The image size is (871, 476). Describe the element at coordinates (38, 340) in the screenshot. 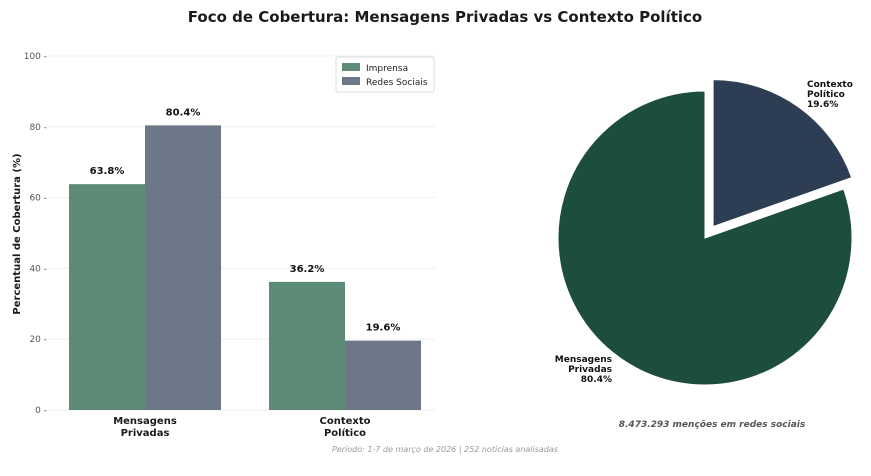

I see `y-tick-label: 20 -` at that location.